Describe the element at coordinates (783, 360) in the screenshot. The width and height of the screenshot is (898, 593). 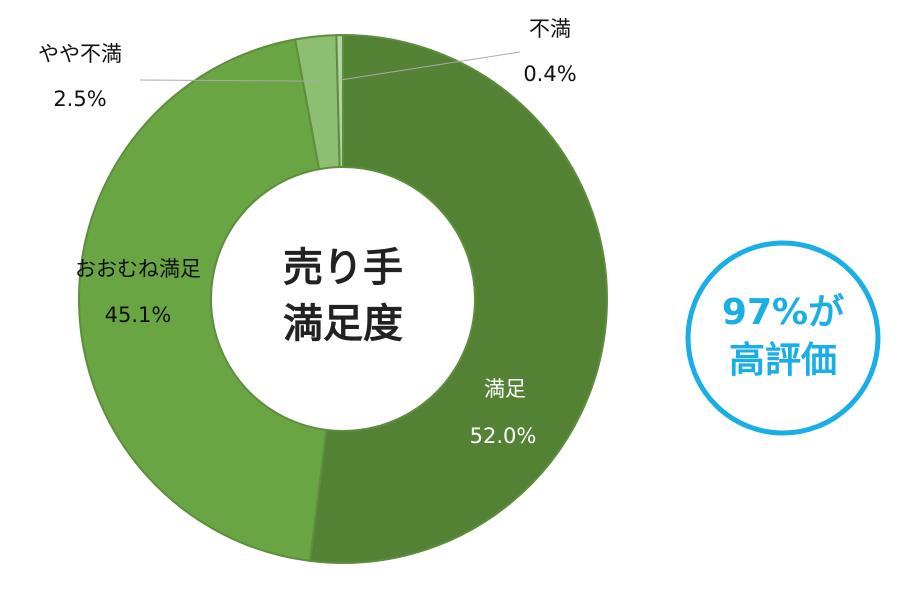
I see `badge-text: 高評価` at that location.